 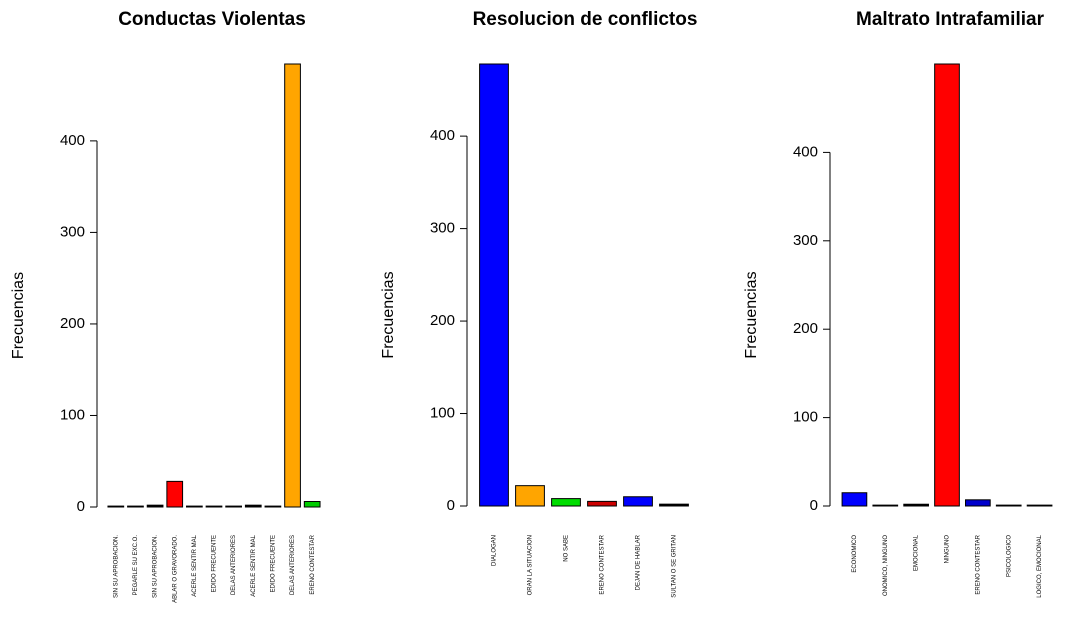 What do you see at coordinates (948, 549) in the screenshot?
I see `x-tick-label: NINGUNO` at bounding box center [948, 549].